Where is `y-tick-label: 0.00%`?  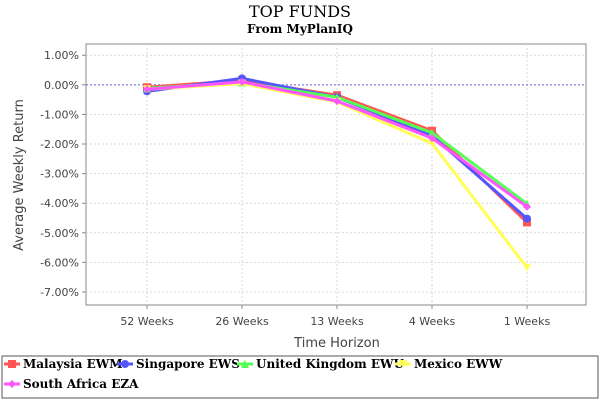 y-tick-label: 0.00% is located at coordinates (61, 85).